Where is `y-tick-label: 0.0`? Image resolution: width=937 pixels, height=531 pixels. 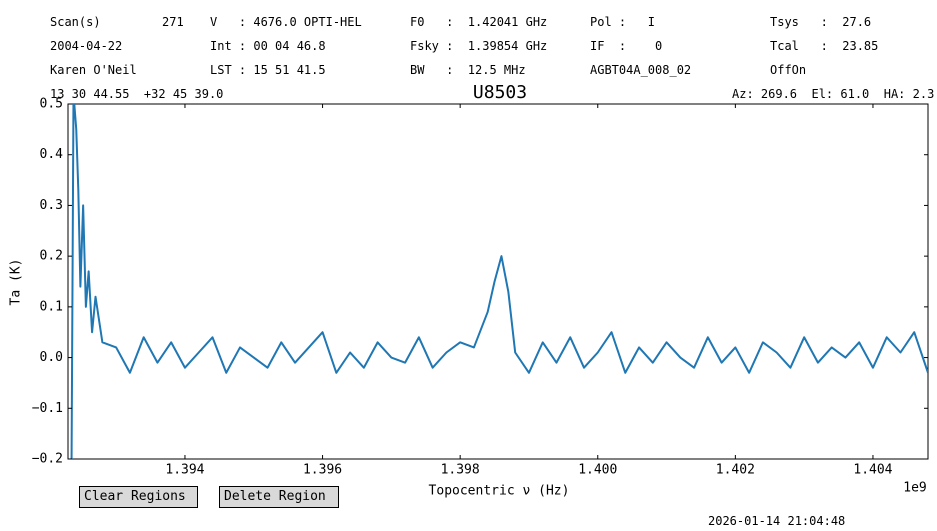 y-tick-label: 0.0 is located at coordinates (51, 357).